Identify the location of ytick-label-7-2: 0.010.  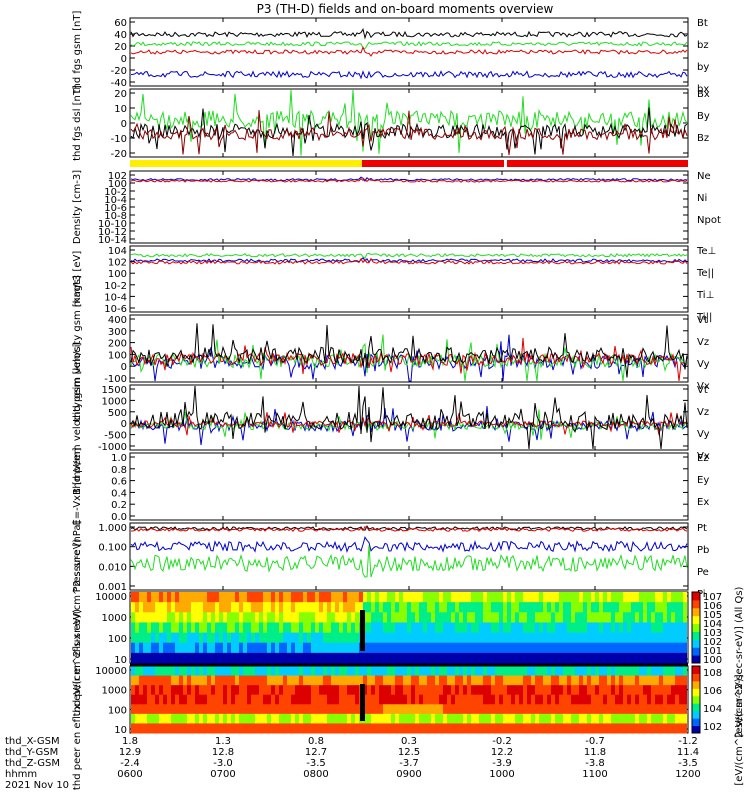
(112, 567).